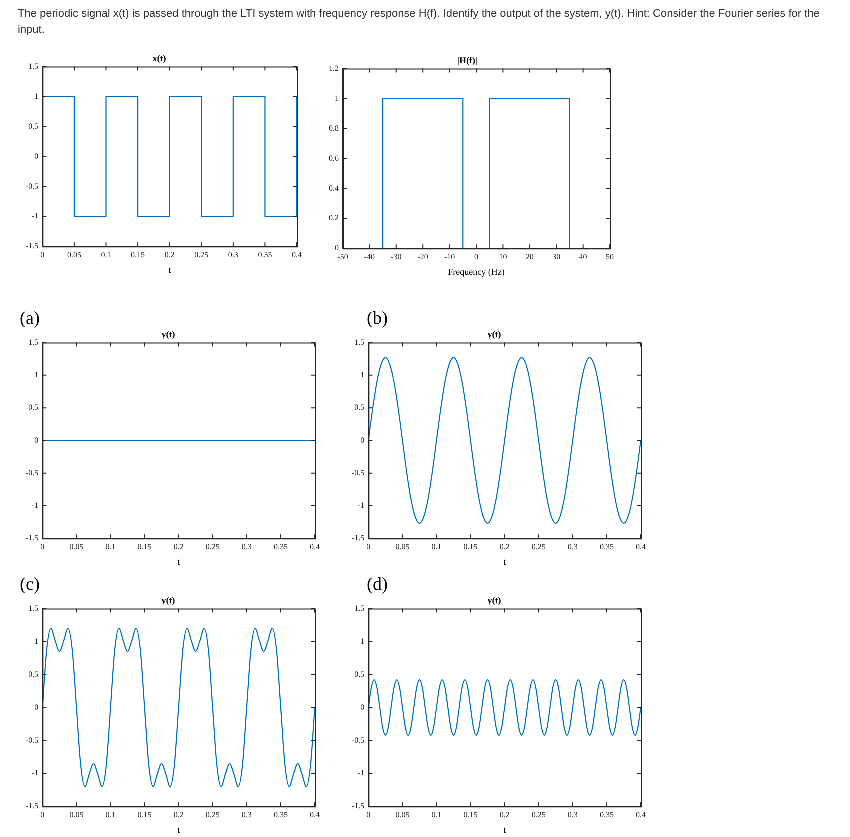  What do you see at coordinates (450, 257) in the screenshot?
I see `x-tick-label: -10` at bounding box center [450, 257].